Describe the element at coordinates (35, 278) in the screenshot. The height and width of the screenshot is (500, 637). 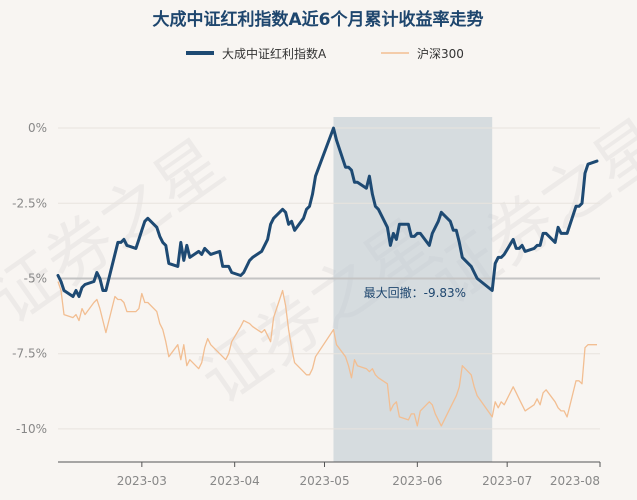
I see `y-tick-label: -5%` at that location.